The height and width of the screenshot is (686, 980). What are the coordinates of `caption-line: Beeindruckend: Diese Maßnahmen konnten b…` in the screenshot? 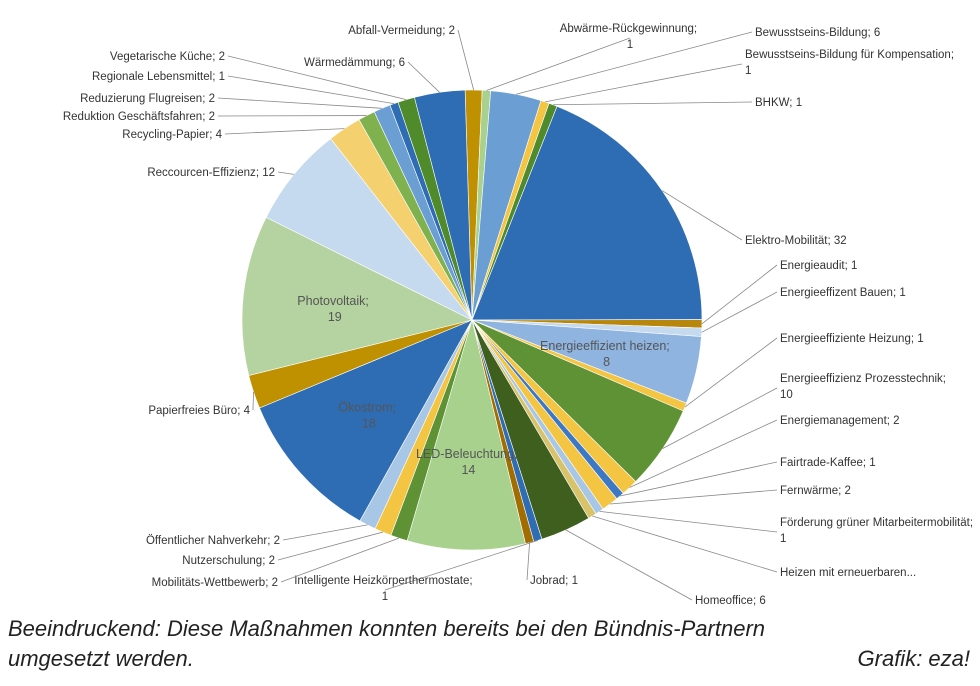 It's located at (386, 628).